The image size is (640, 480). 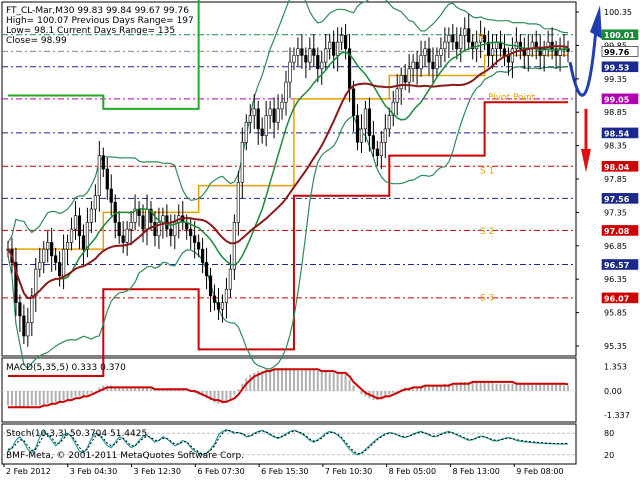 What do you see at coordinates (616, 67) in the screenshot?
I see `price-label-2: 99.53` at bounding box center [616, 67].